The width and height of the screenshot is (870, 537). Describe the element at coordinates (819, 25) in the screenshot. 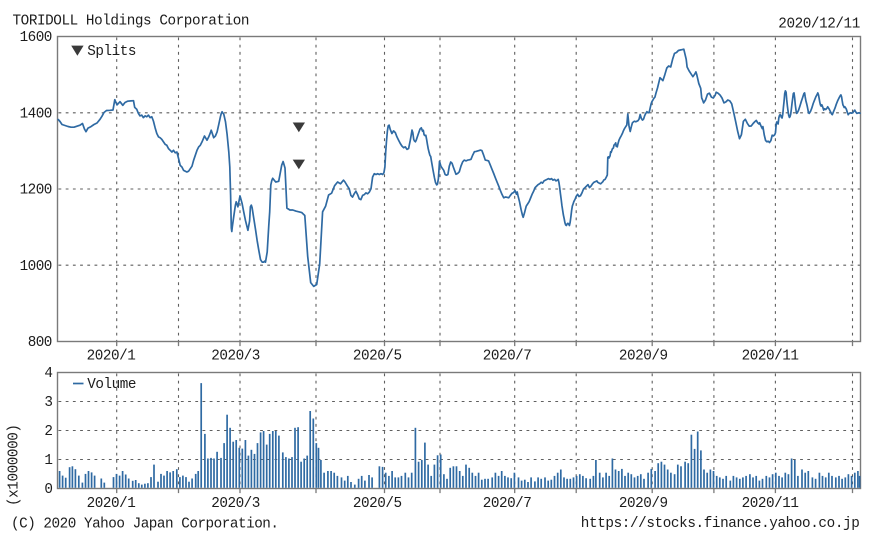

I see `svg-text: 2020/12/11` at that location.